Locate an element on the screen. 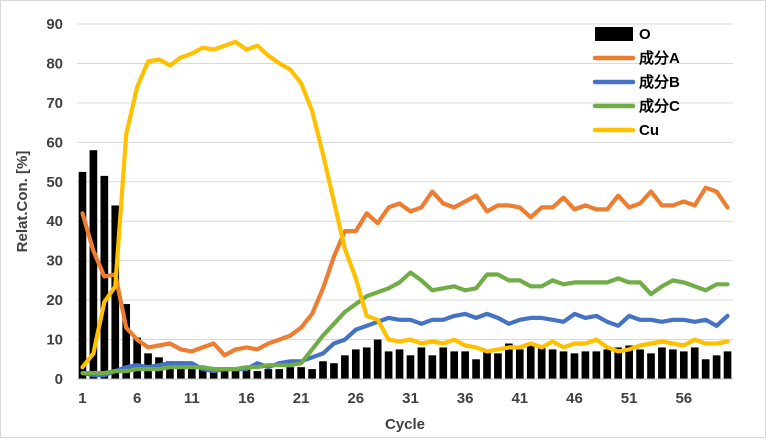 This screenshot has width=766, height=442. legend: O 成分A 成分B 成分C Cu is located at coordinates (636, 82).